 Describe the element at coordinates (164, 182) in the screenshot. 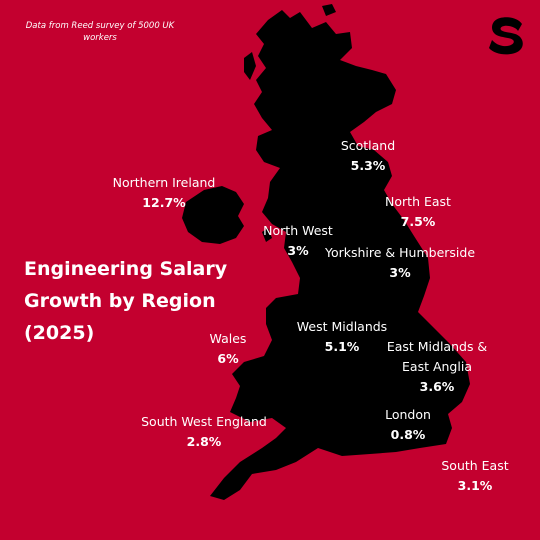

I see `region-name: Northern Ireland` at that location.